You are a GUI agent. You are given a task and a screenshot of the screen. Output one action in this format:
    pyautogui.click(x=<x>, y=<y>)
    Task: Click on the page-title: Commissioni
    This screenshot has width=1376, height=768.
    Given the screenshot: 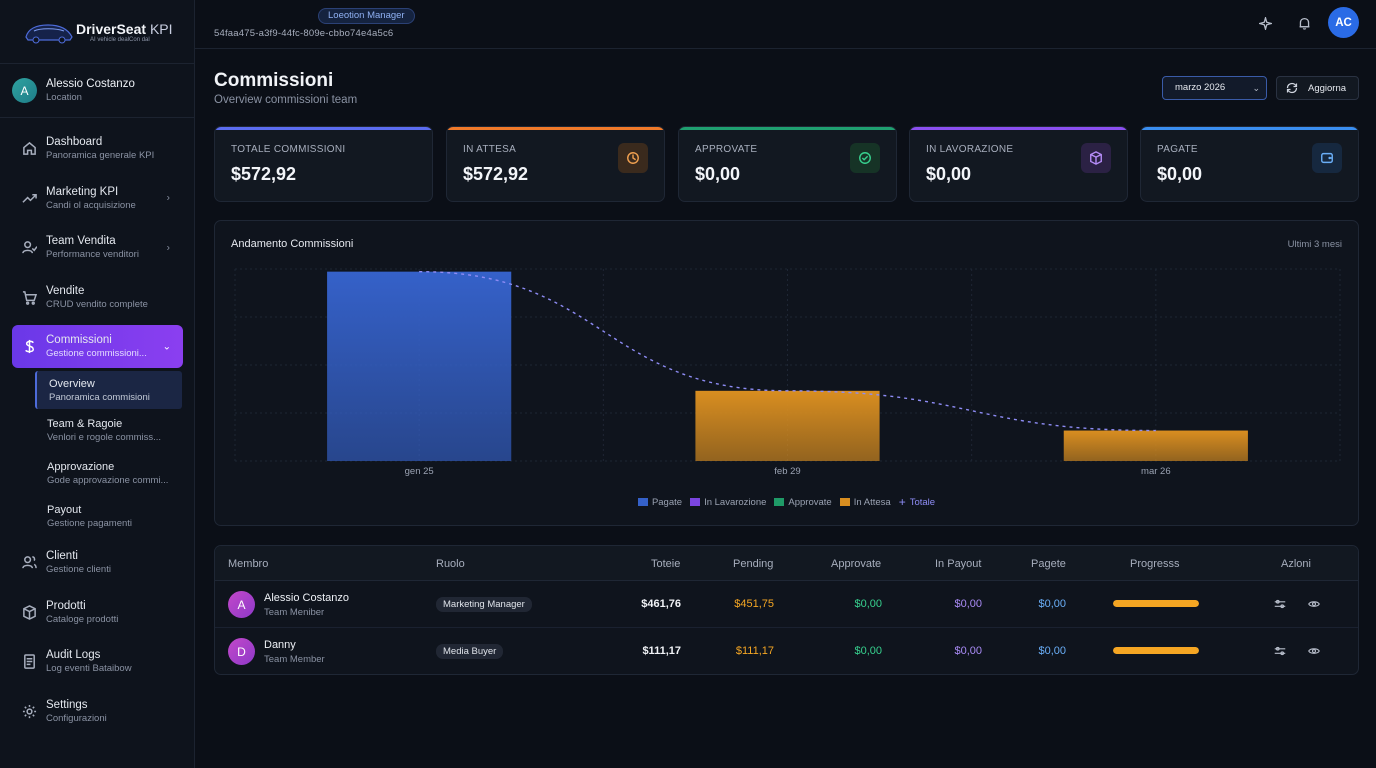 What is the action you would take?
    pyautogui.click(x=274, y=80)
    